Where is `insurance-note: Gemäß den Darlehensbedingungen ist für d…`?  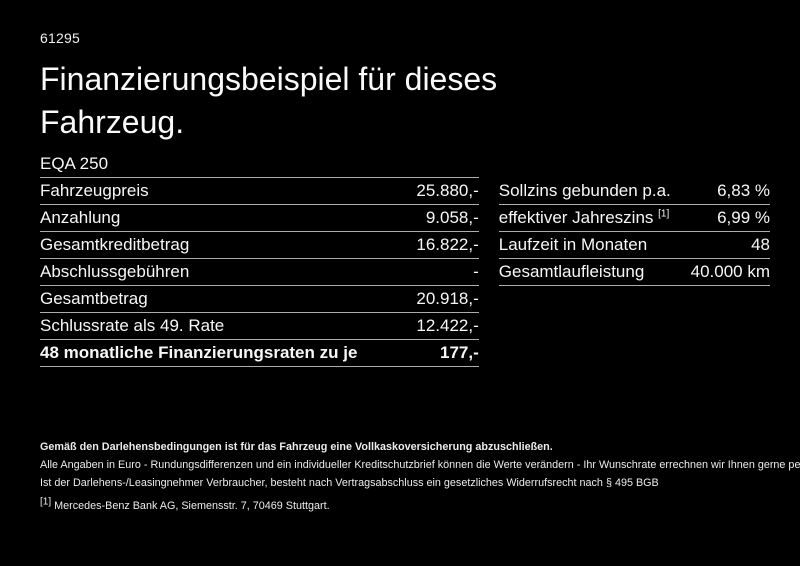
insurance-note: Gemäß den Darlehensbedingungen ist für d… is located at coordinates (296, 447).